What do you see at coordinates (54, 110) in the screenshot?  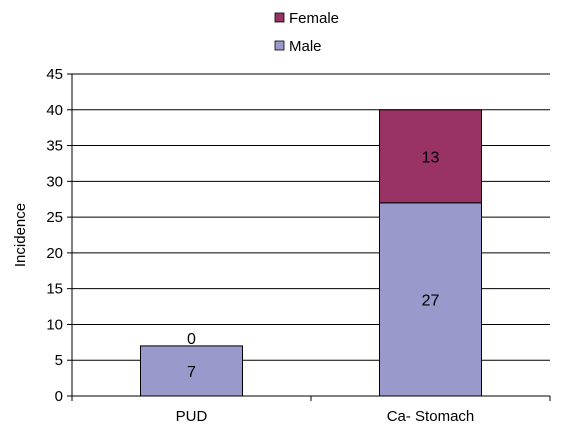 I see `y-tick-label: 40` at bounding box center [54, 110].